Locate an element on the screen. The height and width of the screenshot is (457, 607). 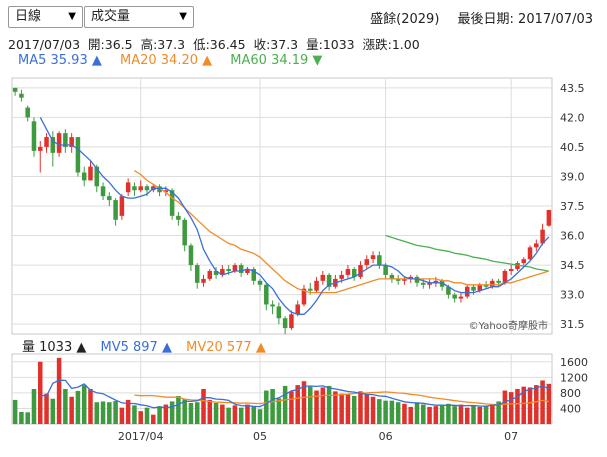
price-tick-label: 34.5 is located at coordinates (572, 265).